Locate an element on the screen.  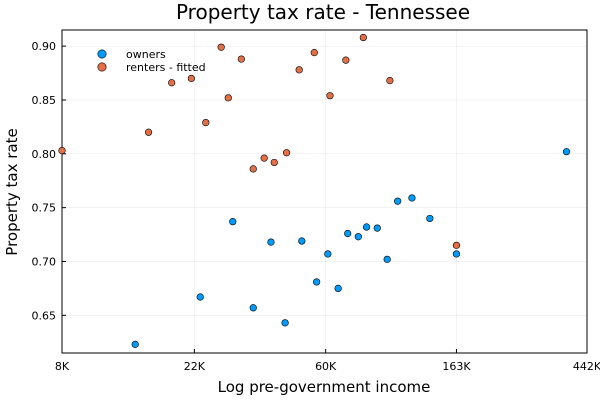
x-tick-label: 22K is located at coordinates (195, 366).